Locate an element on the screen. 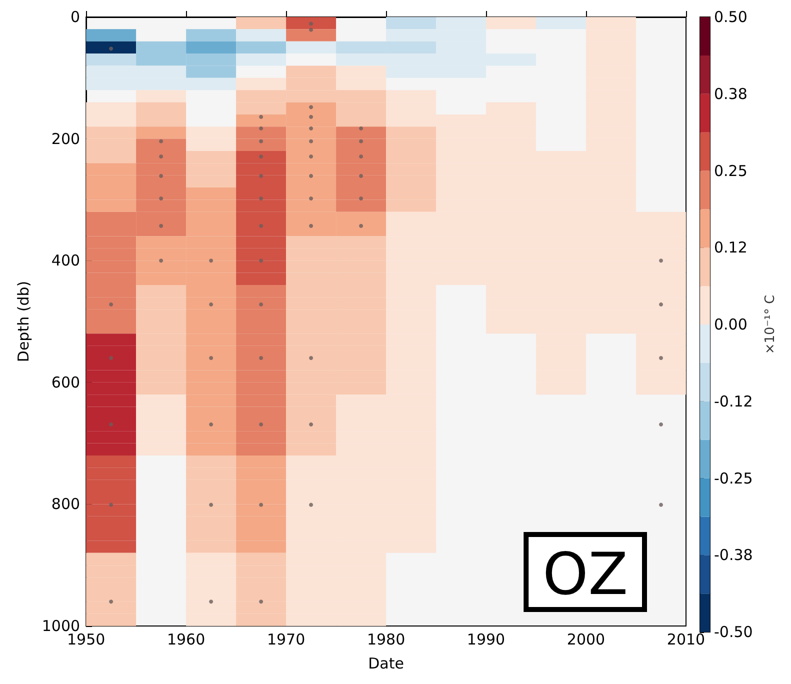 Image resolution: width=791 pixels, height=684 pixels. color-bar-label: 0.38 is located at coordinates (731, 93).